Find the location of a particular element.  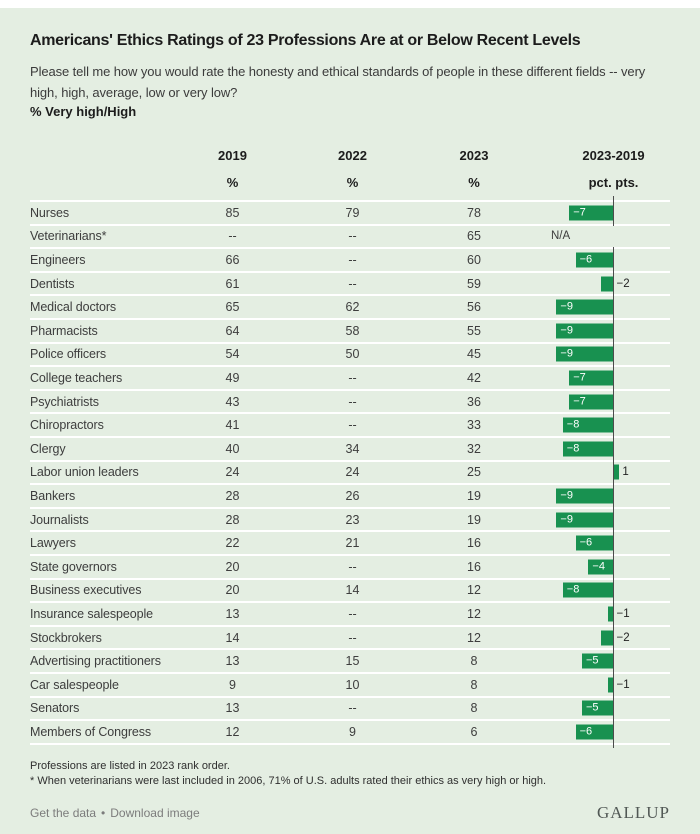

profession-label: College teachers is located at coordinates (76, 378).